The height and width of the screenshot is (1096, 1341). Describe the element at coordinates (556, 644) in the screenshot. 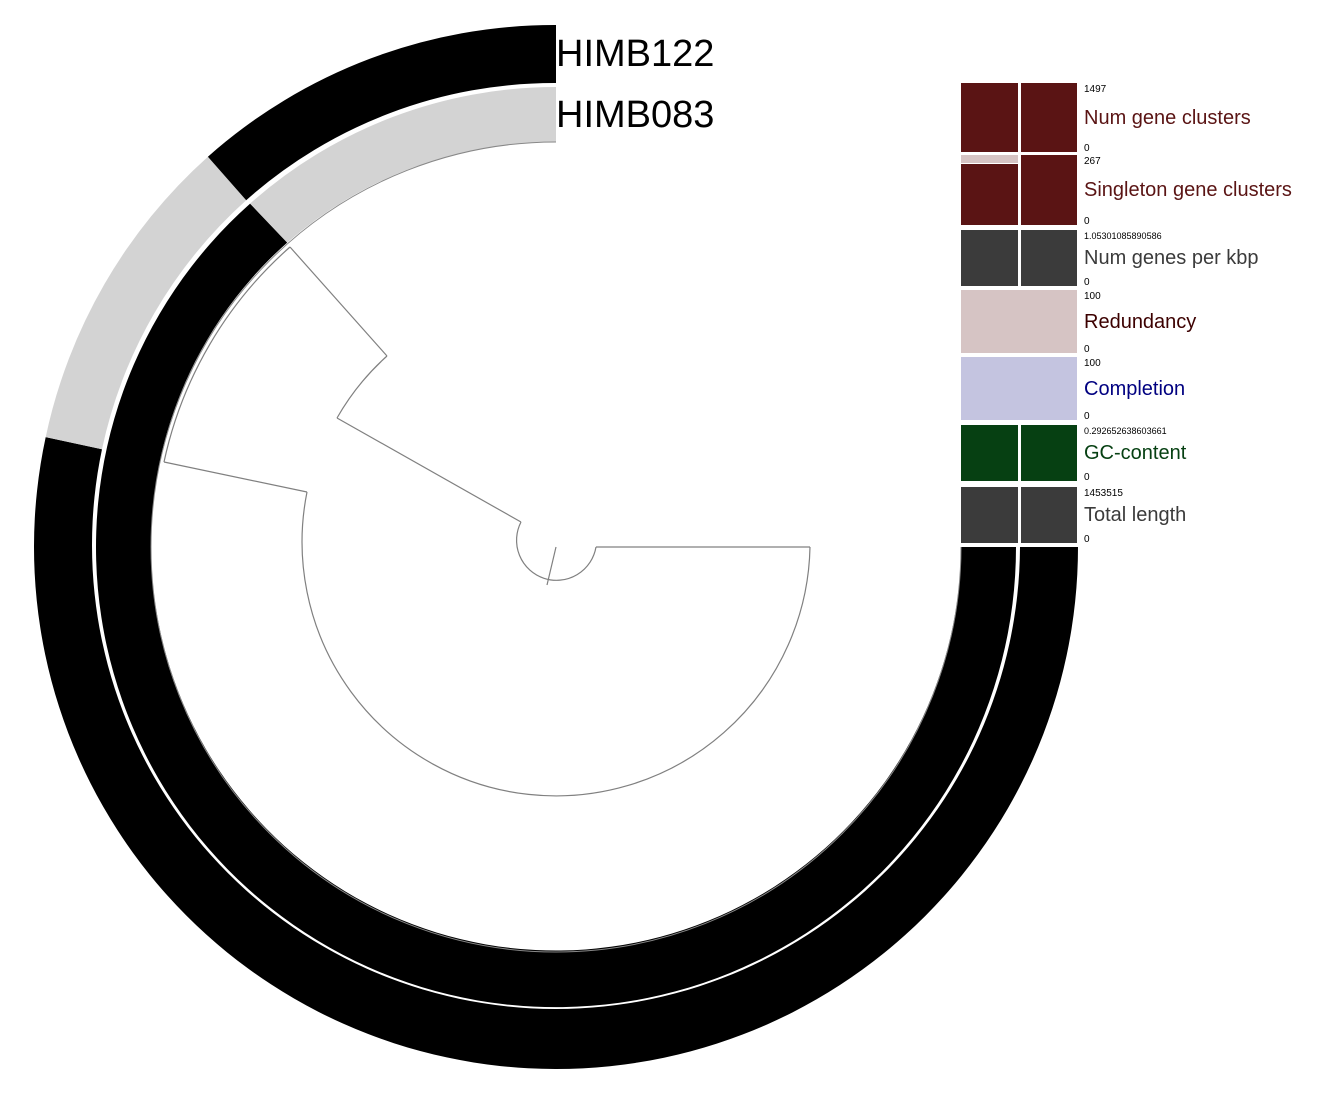

I see `tree-arc-right` at that location.